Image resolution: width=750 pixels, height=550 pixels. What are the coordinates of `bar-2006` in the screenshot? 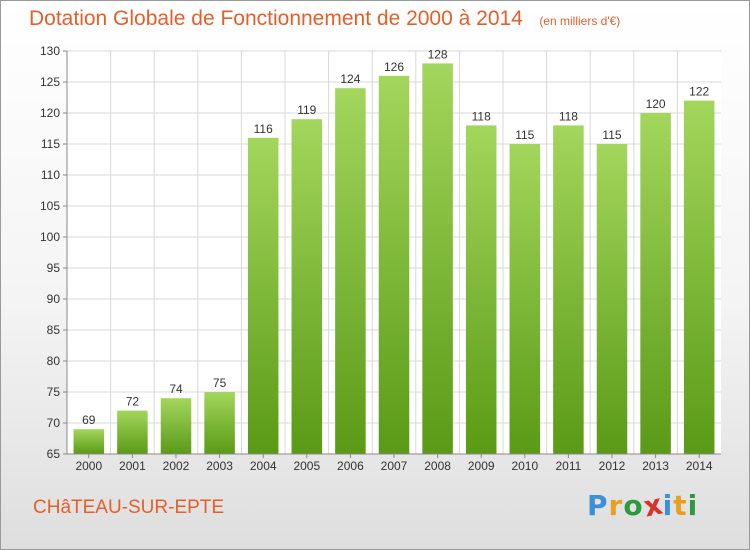 It's located at (350, 271).